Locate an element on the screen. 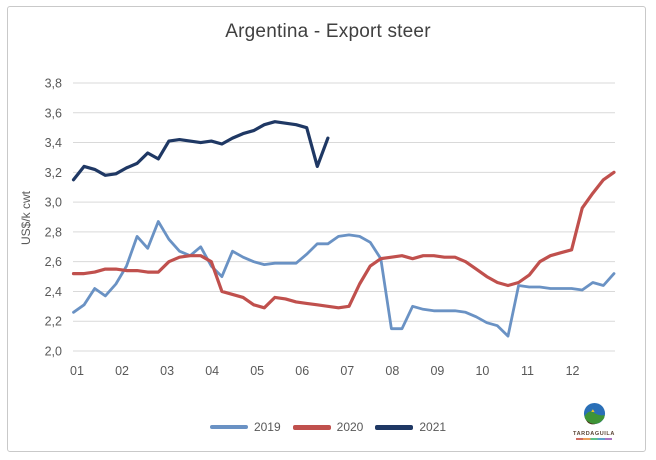  logo-text: TARDAGUILA is located at coordinates (594, 434).